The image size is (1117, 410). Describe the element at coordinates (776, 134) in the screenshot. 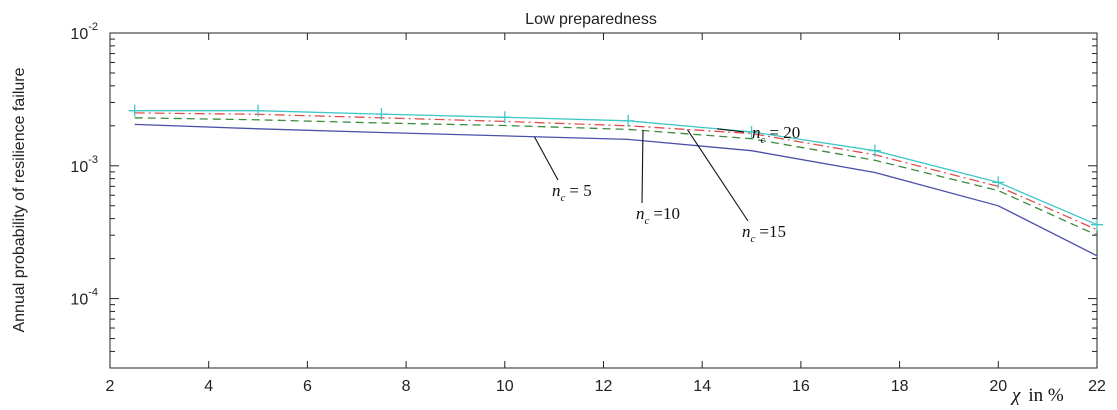

I see `annotation-label: nc = 20` at that location.